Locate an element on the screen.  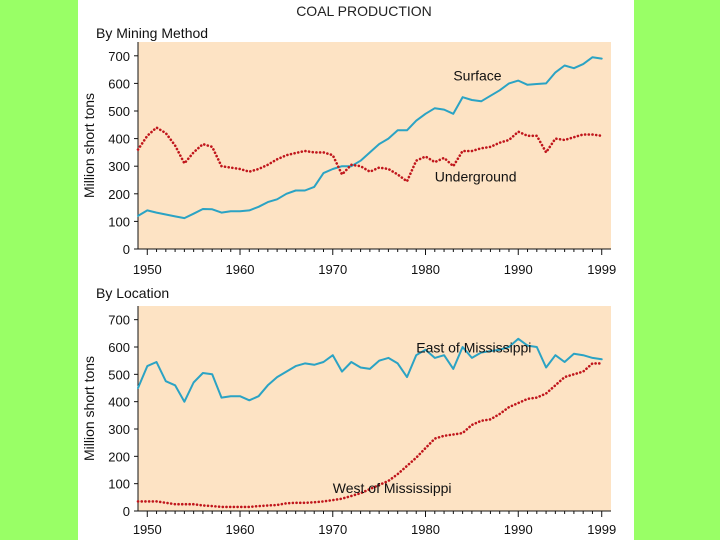
series-annotation: Surface is located at coordinates (477, 76).